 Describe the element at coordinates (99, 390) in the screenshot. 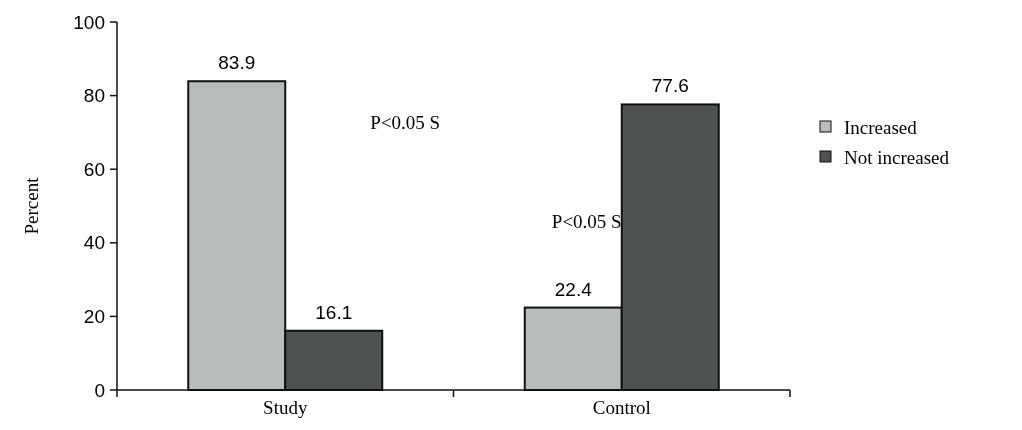

I see `y-tick-label: 0` at that location.